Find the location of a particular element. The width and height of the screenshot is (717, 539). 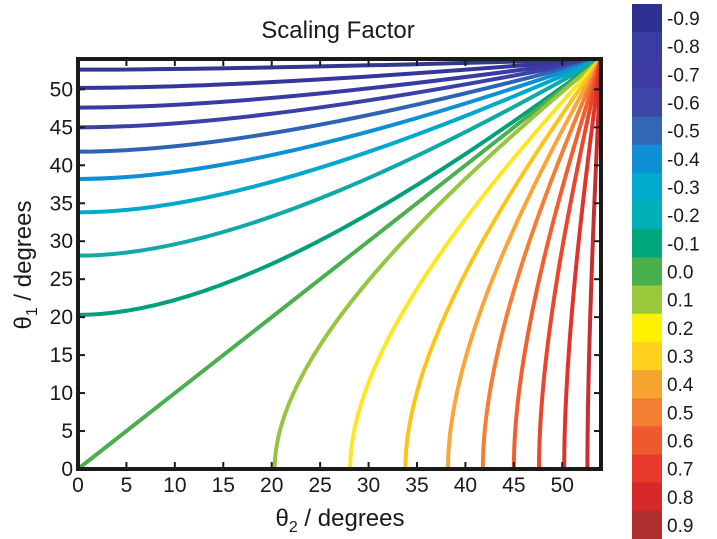

x-tick-label: 30 is located at coordinates (368, 485).